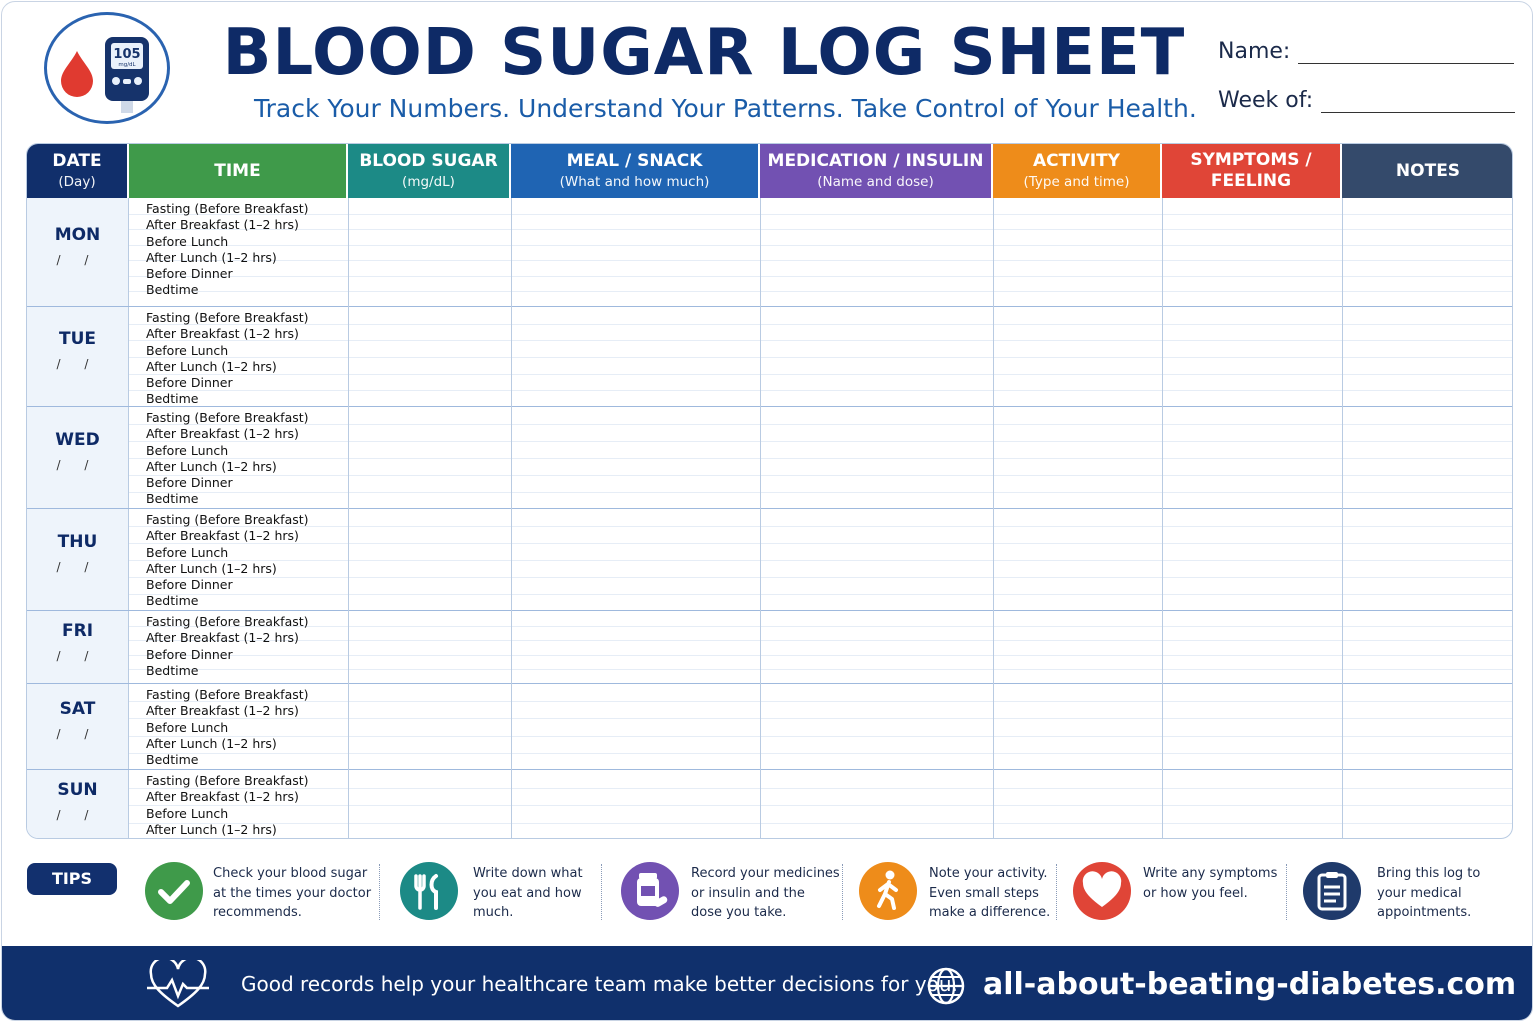 The image size is (1536, 1024). Describe the element at coordinates (77, 339) in the screenshot. I see `day-name: TUE` at that location.